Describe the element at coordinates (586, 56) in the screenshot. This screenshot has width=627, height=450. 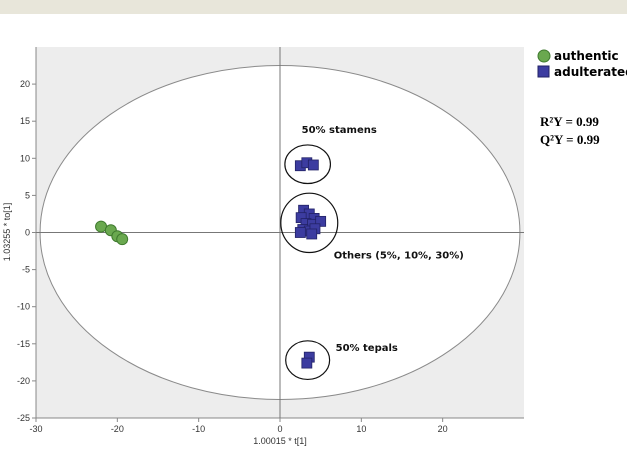
I see `legend-label-authentic: authentic` at that location.